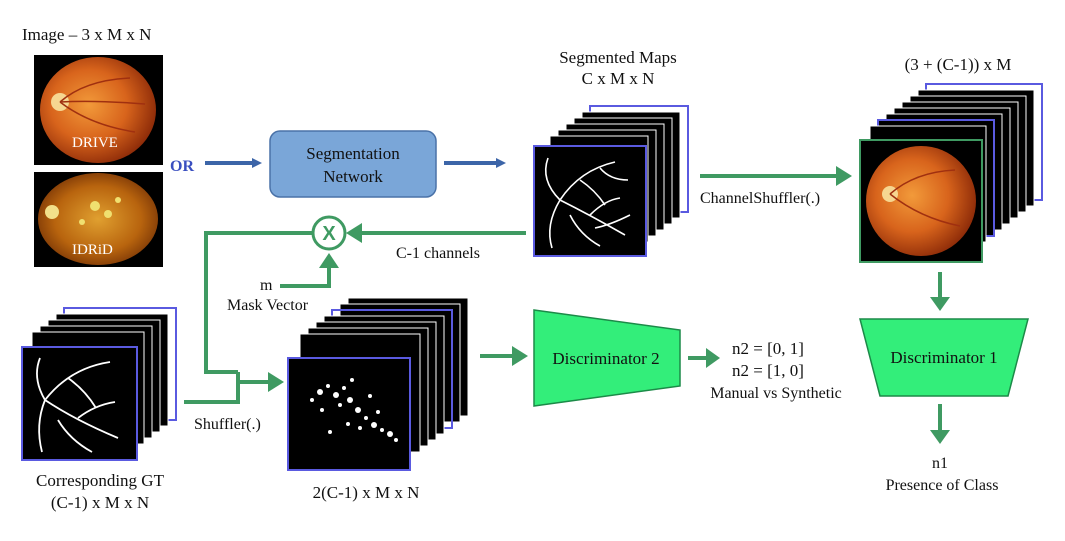 This screenshot has width=1065, height=541. I want to click on drive-image: DRIVE, so click(98, 110).